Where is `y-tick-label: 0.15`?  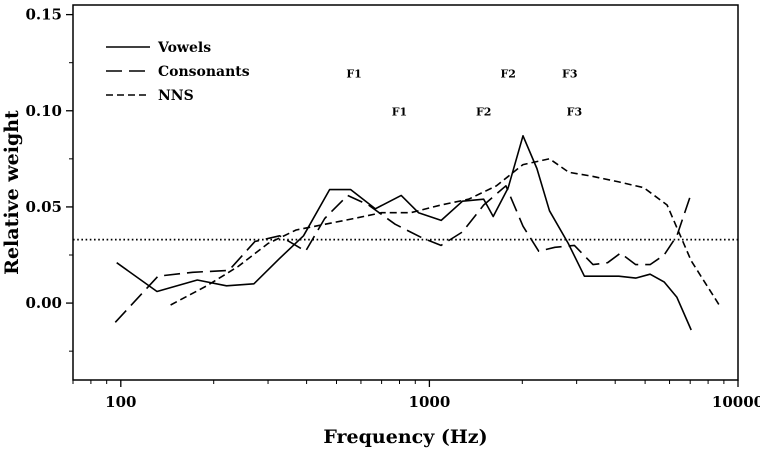 y-tick-label: 0.15 is located at coordinates (43, 15).